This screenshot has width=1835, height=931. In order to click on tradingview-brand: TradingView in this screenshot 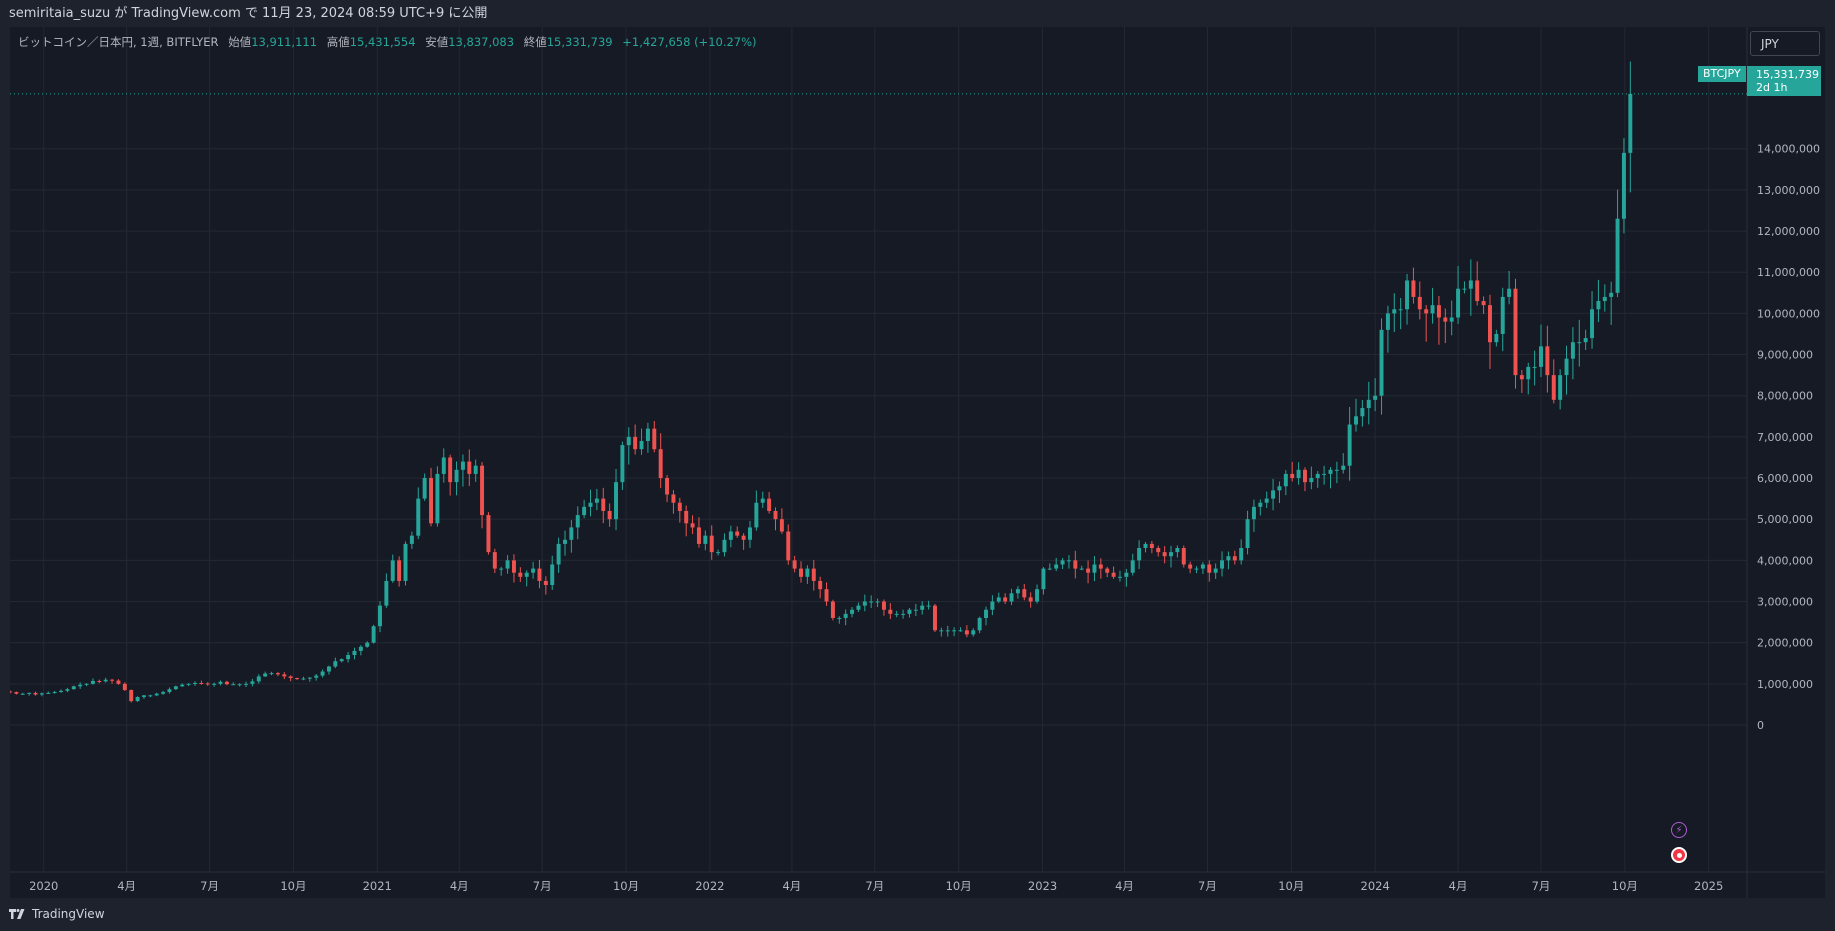, I will do `click(68, 914)`.